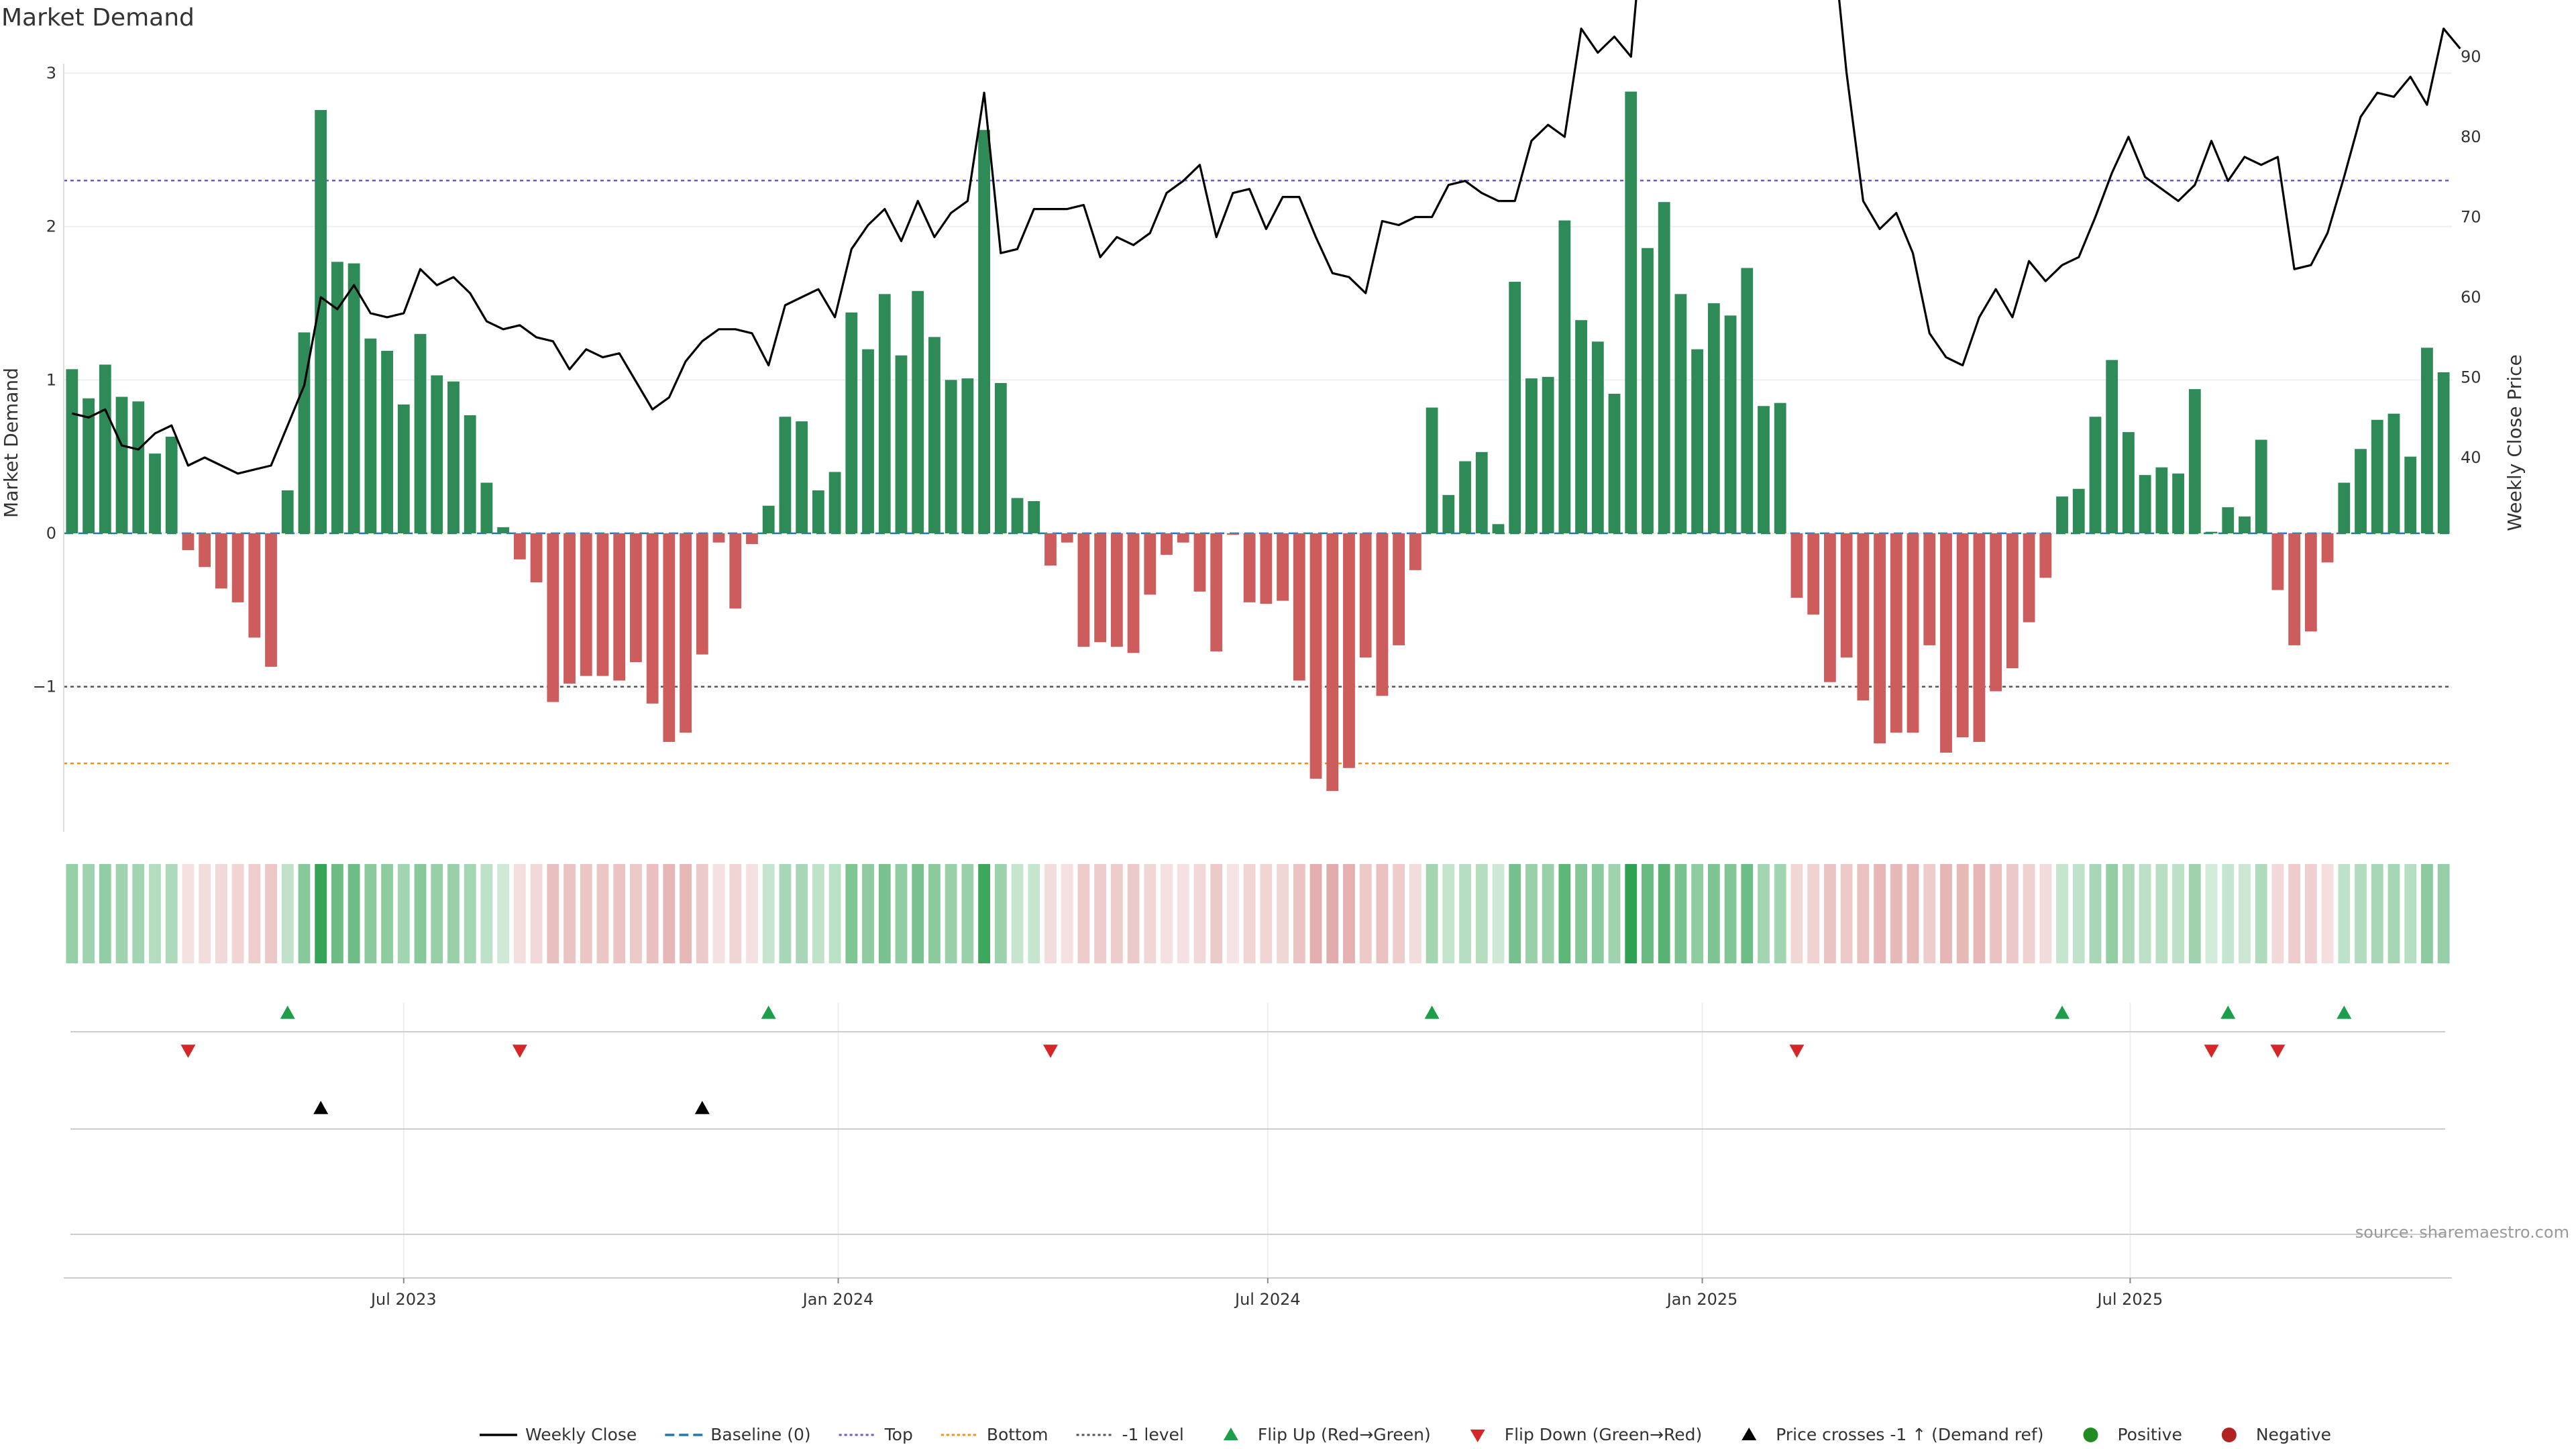  Describe the element at coordinates (2462, 1232) in the screenshot. I see `source-note: source: sharemaestro.com` at that location.